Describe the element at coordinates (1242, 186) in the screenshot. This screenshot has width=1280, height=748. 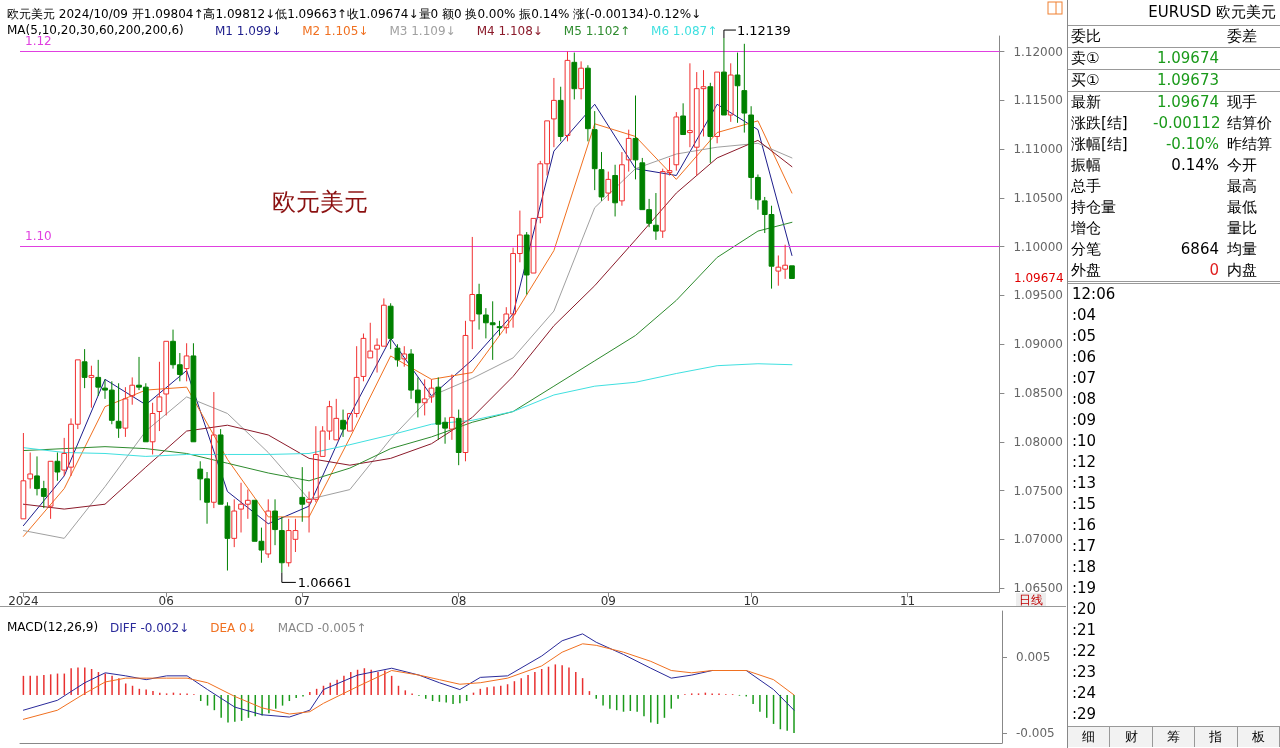
I see `category-label: 最高` at that location.